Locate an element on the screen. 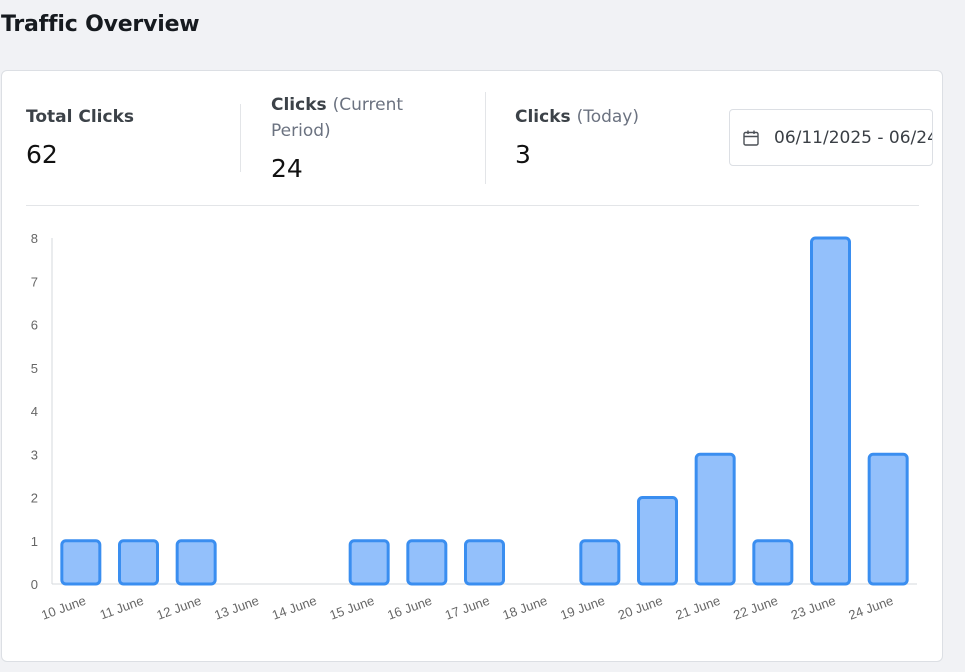 The height and width of the screenshot is (672, 965). stat-period-clicks: Clicks (Current Period) 24 is located at coordinates (361, 137).